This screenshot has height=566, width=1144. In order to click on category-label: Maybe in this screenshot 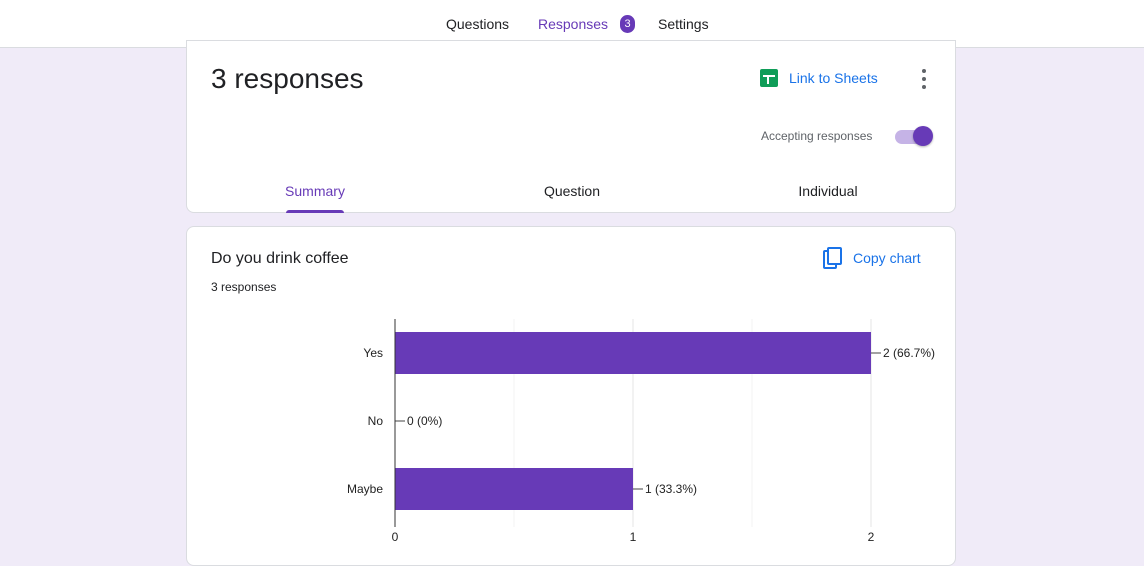, I will do `click(365, 489)`.